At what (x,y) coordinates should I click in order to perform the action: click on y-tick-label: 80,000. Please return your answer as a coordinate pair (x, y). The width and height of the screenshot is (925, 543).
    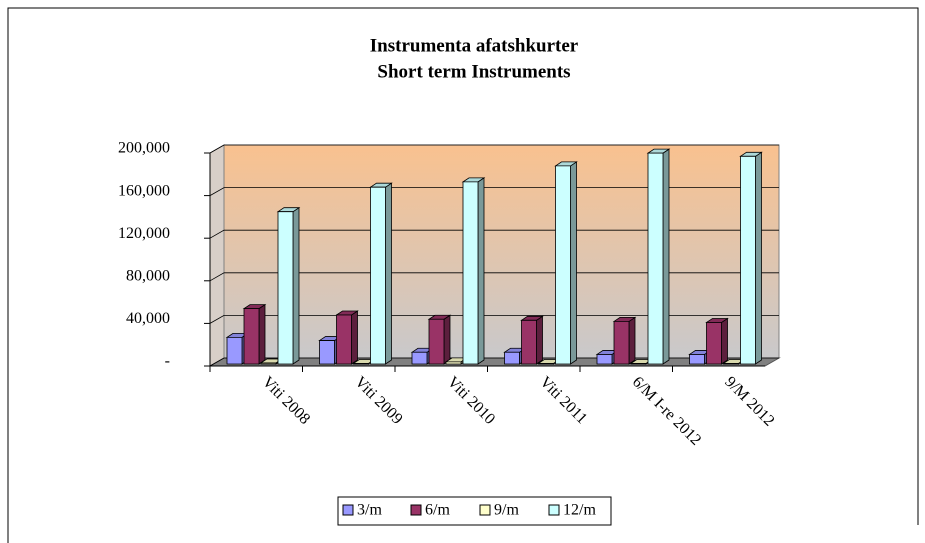
    Looking at the image, I should click on (148, 275).